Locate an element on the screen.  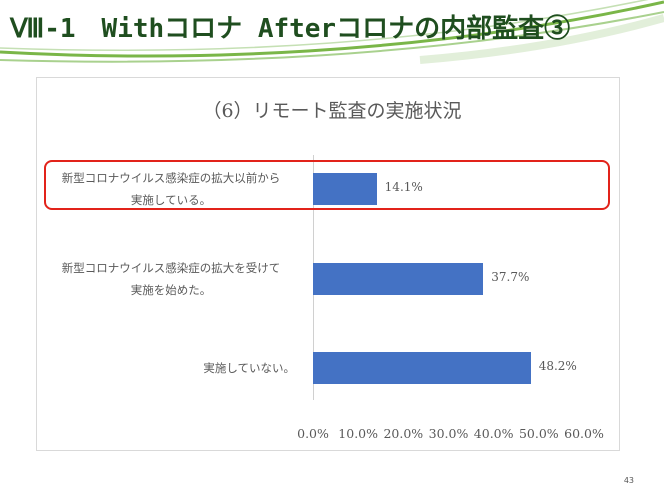
highlight-box is located at coordinates (327, 185).